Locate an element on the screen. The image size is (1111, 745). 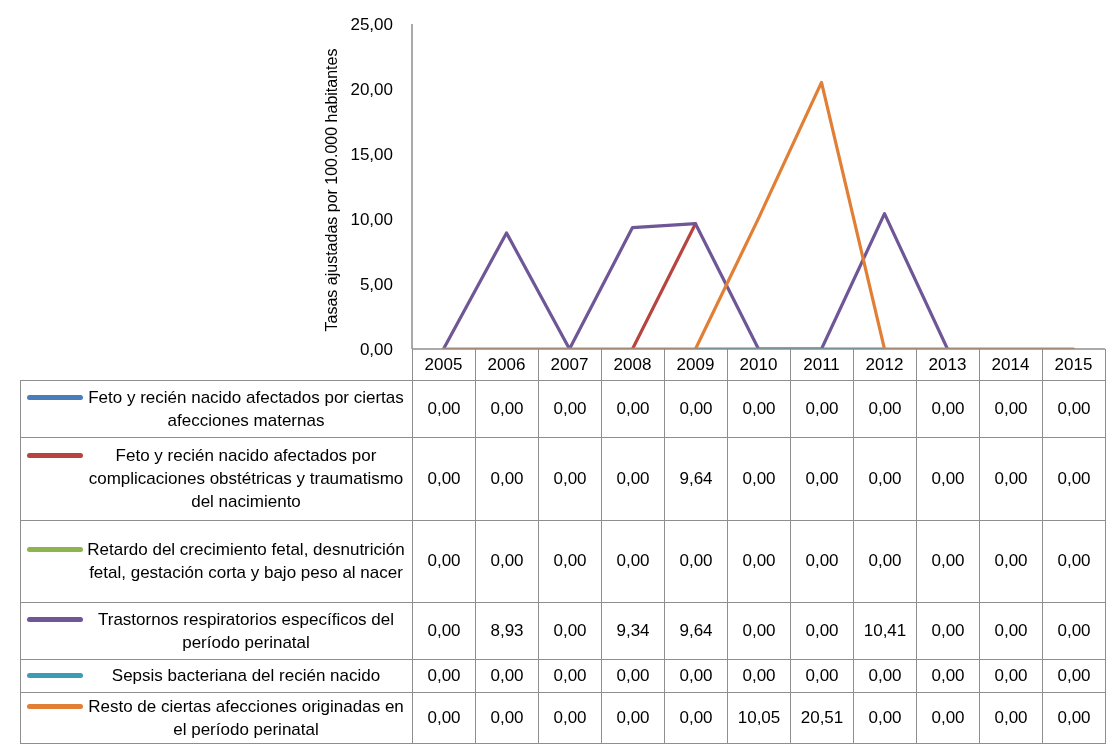
y-tick-label: 10,00 is located at coordinates (371, 220).